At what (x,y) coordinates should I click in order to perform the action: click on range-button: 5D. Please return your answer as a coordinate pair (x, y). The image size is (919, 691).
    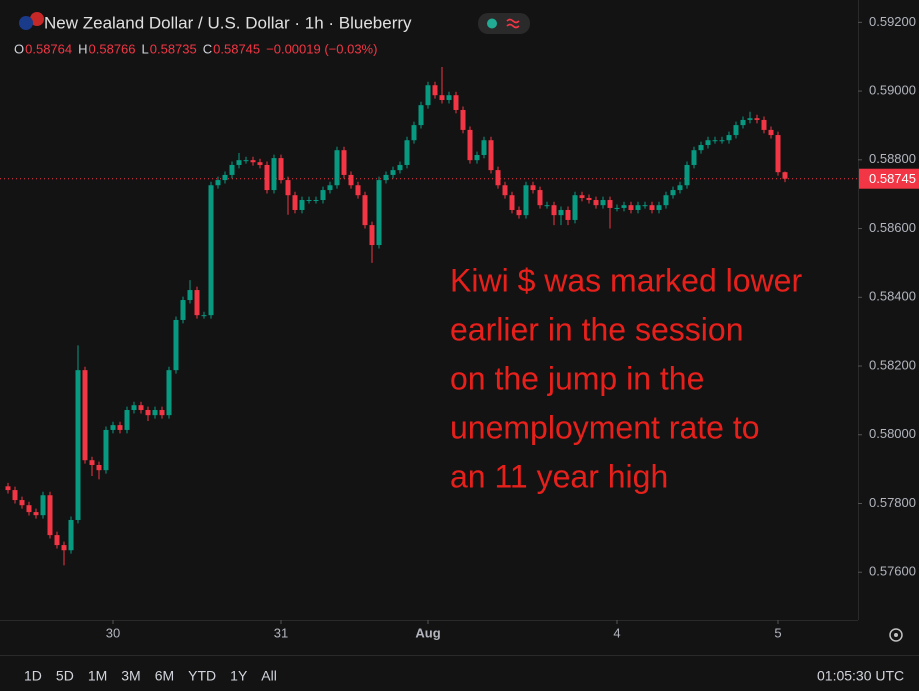
    Looking at the image, I should click on (65, 676).